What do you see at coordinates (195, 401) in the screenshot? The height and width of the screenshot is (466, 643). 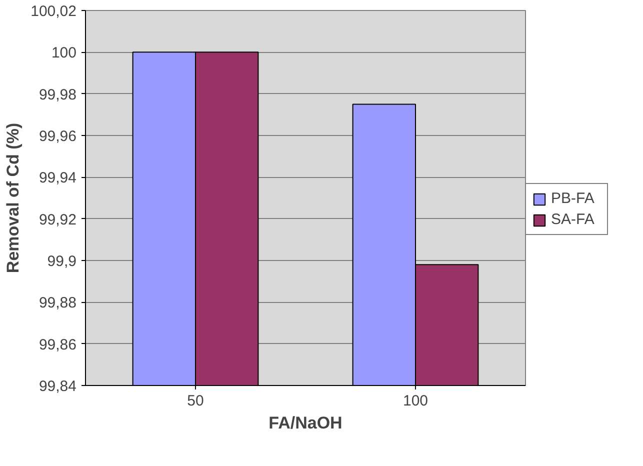 I see `x-tick-label: 50` at bounding box center [195, 401].